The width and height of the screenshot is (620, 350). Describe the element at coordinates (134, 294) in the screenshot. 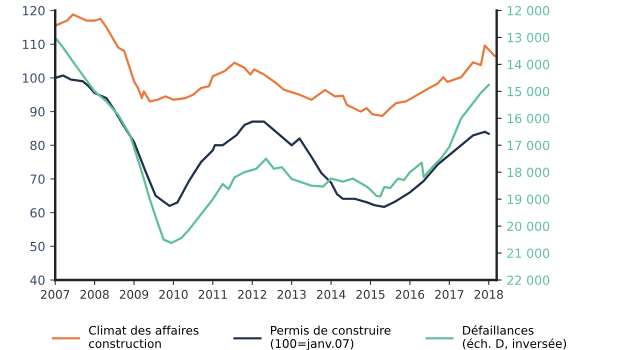

I see `x-tick-label: 2009` at that location.